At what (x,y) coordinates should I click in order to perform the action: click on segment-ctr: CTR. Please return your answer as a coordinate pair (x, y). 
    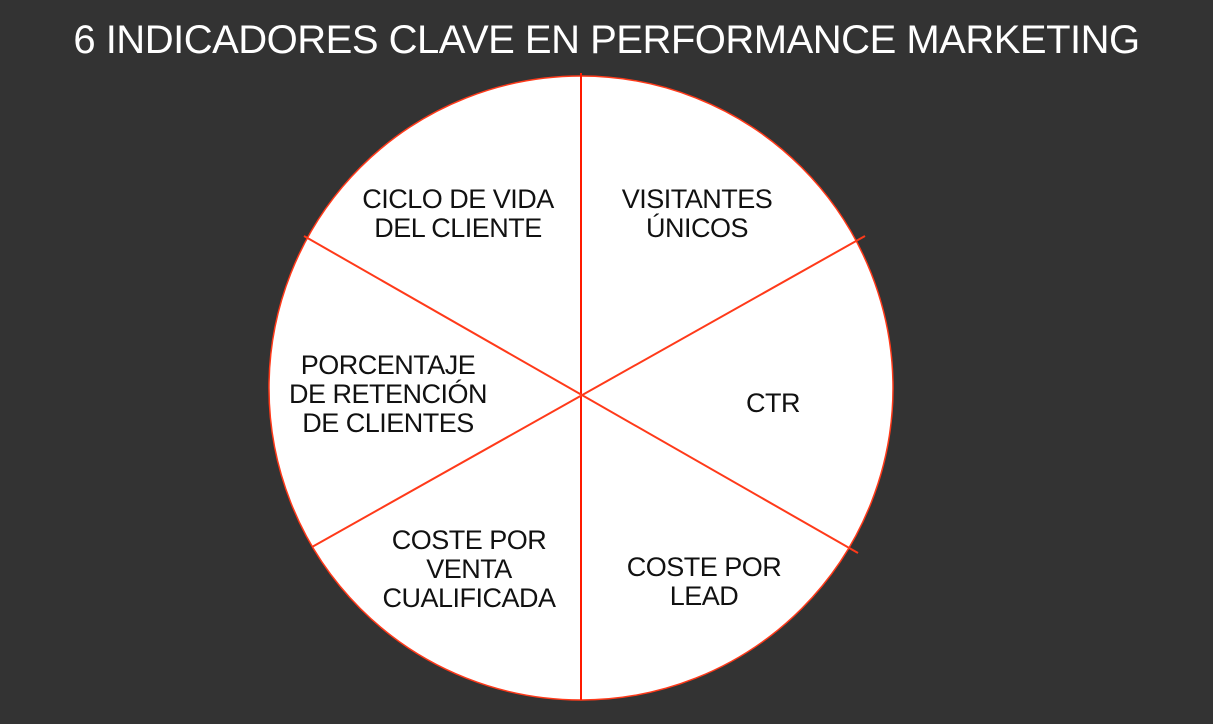
    Looking at the image, I should click on (773, 403).